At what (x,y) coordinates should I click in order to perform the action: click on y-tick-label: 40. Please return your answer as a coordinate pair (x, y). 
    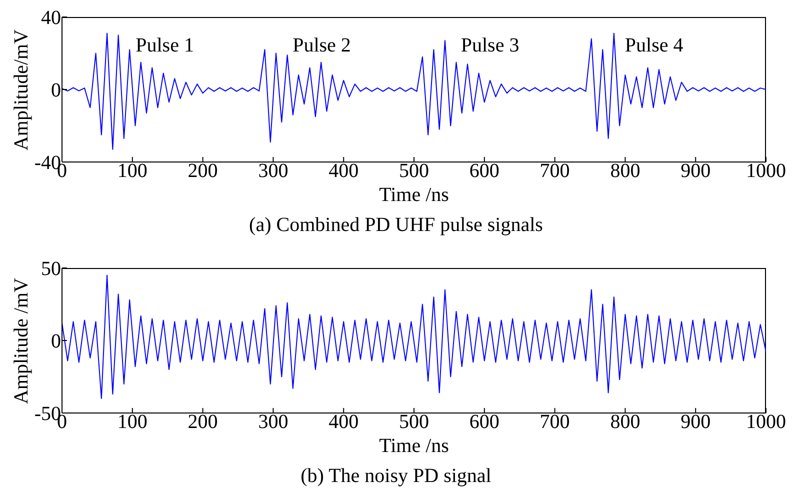
    Looking at the image, I should click on (51, 18).